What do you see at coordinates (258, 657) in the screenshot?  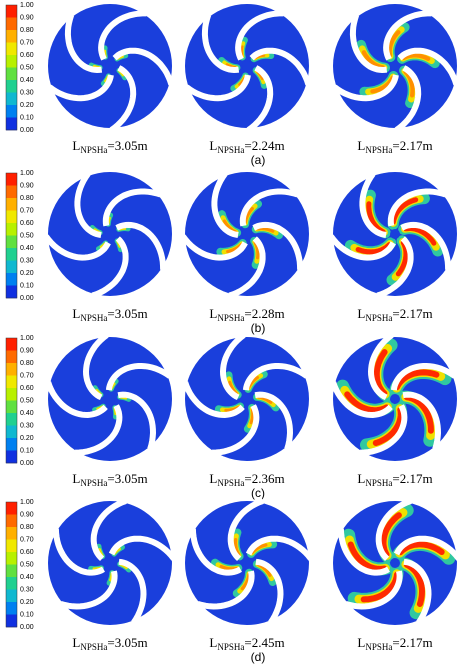 I see `panel-caption: (d)` at bounding box center [258, 657].